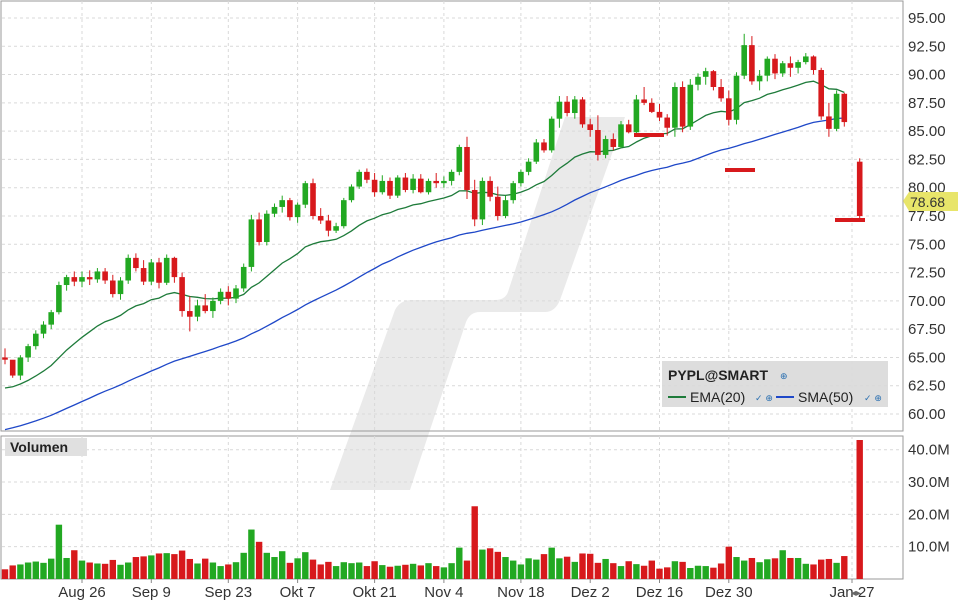 The image size is (960, 600). What do you see at coordinates (660, 592) in the screenshot?
I see `date-tick-label: Dez 16` at bounding box center [660, 592].